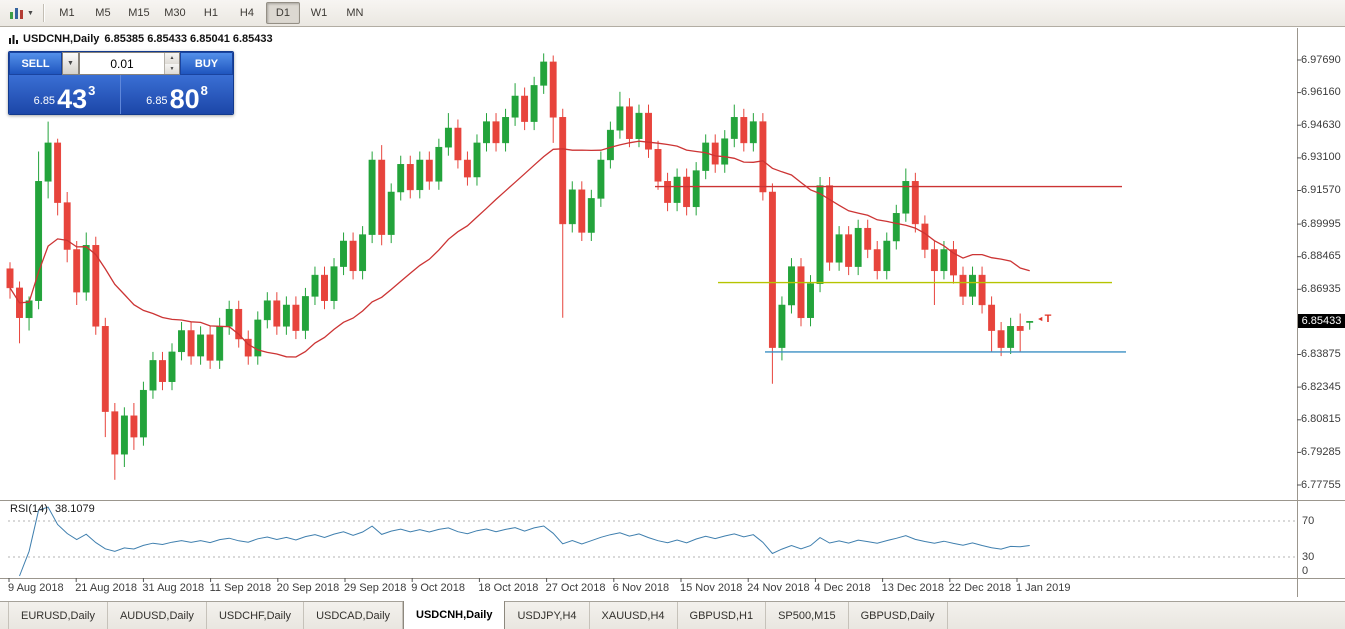 This screenshot has height=629, width=1345. Describe the element at coordinates (355, 13) in the screenshot. I see `timeframe-button-mn: MN` at that location.